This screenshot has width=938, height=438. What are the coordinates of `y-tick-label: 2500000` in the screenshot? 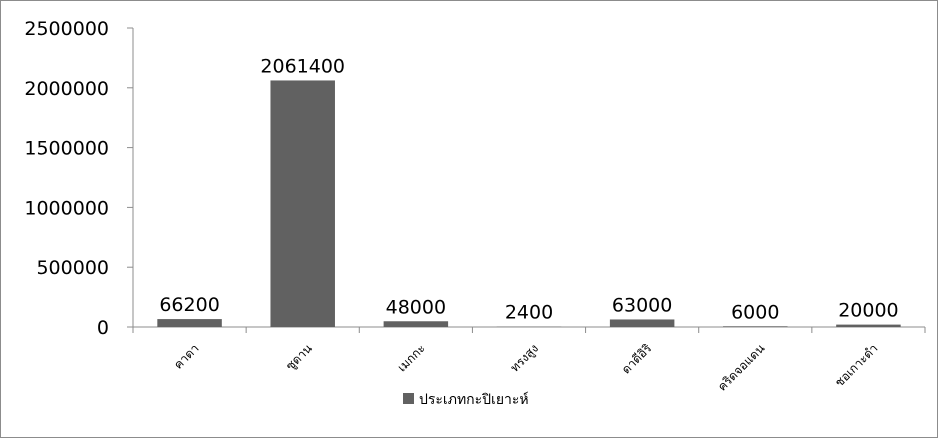 It's located at (66, 29).